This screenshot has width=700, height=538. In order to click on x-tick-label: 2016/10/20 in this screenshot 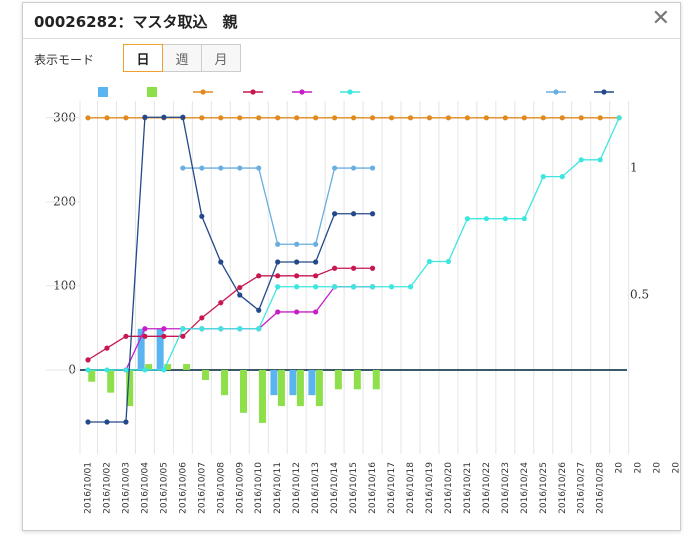, I will do `click(449, 488)`.